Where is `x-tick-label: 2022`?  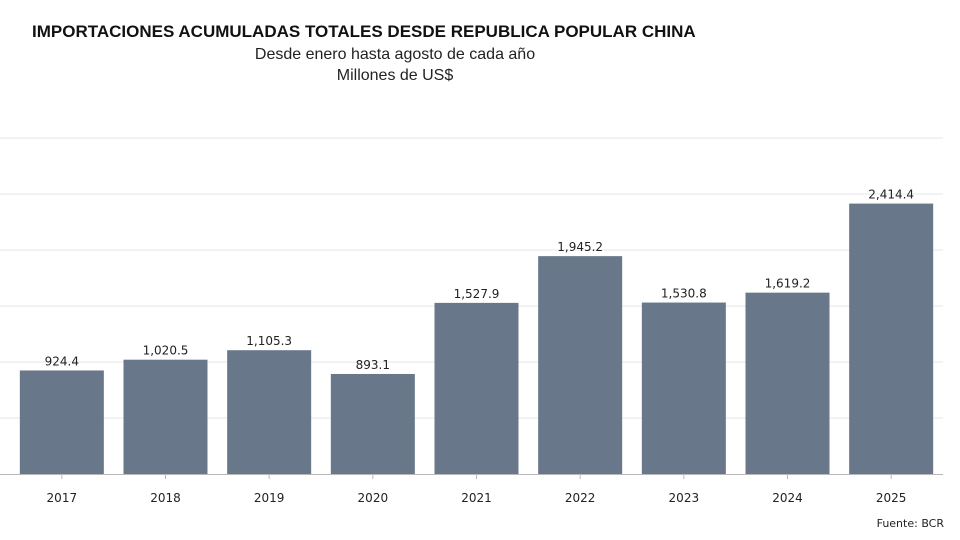 x-tick-label: 2022 is located at coordinates (580, 498).